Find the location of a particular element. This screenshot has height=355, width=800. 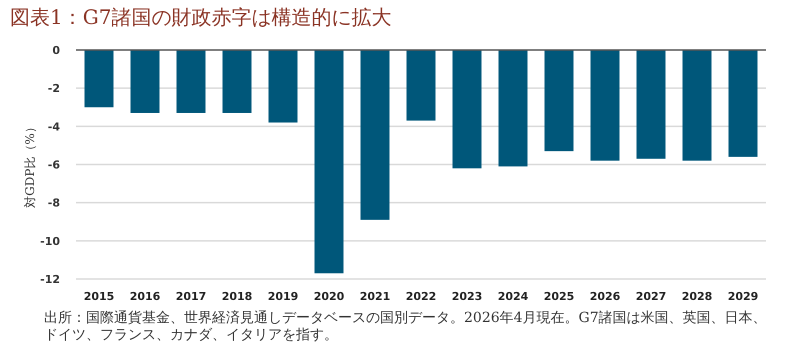

chart-title: 図表1：G7諸国の財政赤字は構造的に拡大 is located at coordinates (201, 17).